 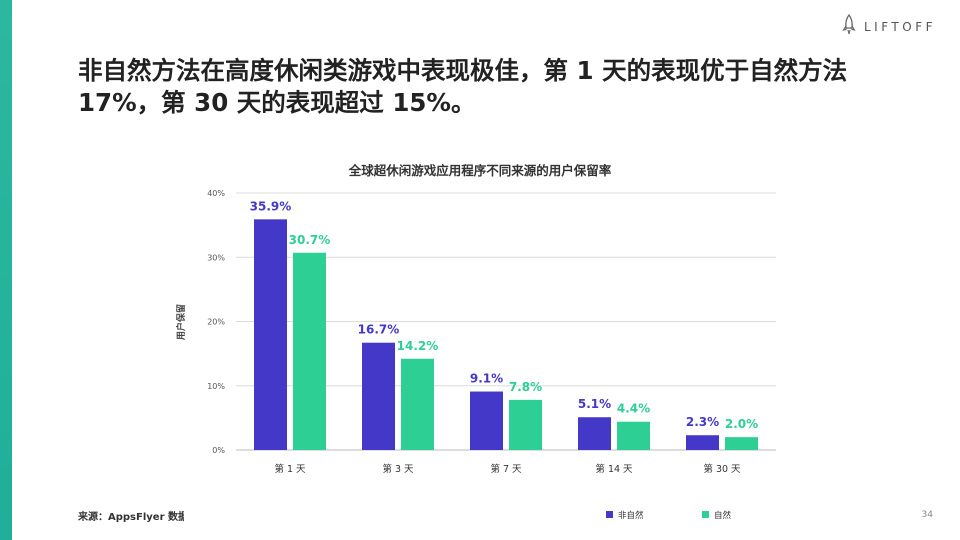 I want to click on rocket-icon, so click(x=849, y=26).